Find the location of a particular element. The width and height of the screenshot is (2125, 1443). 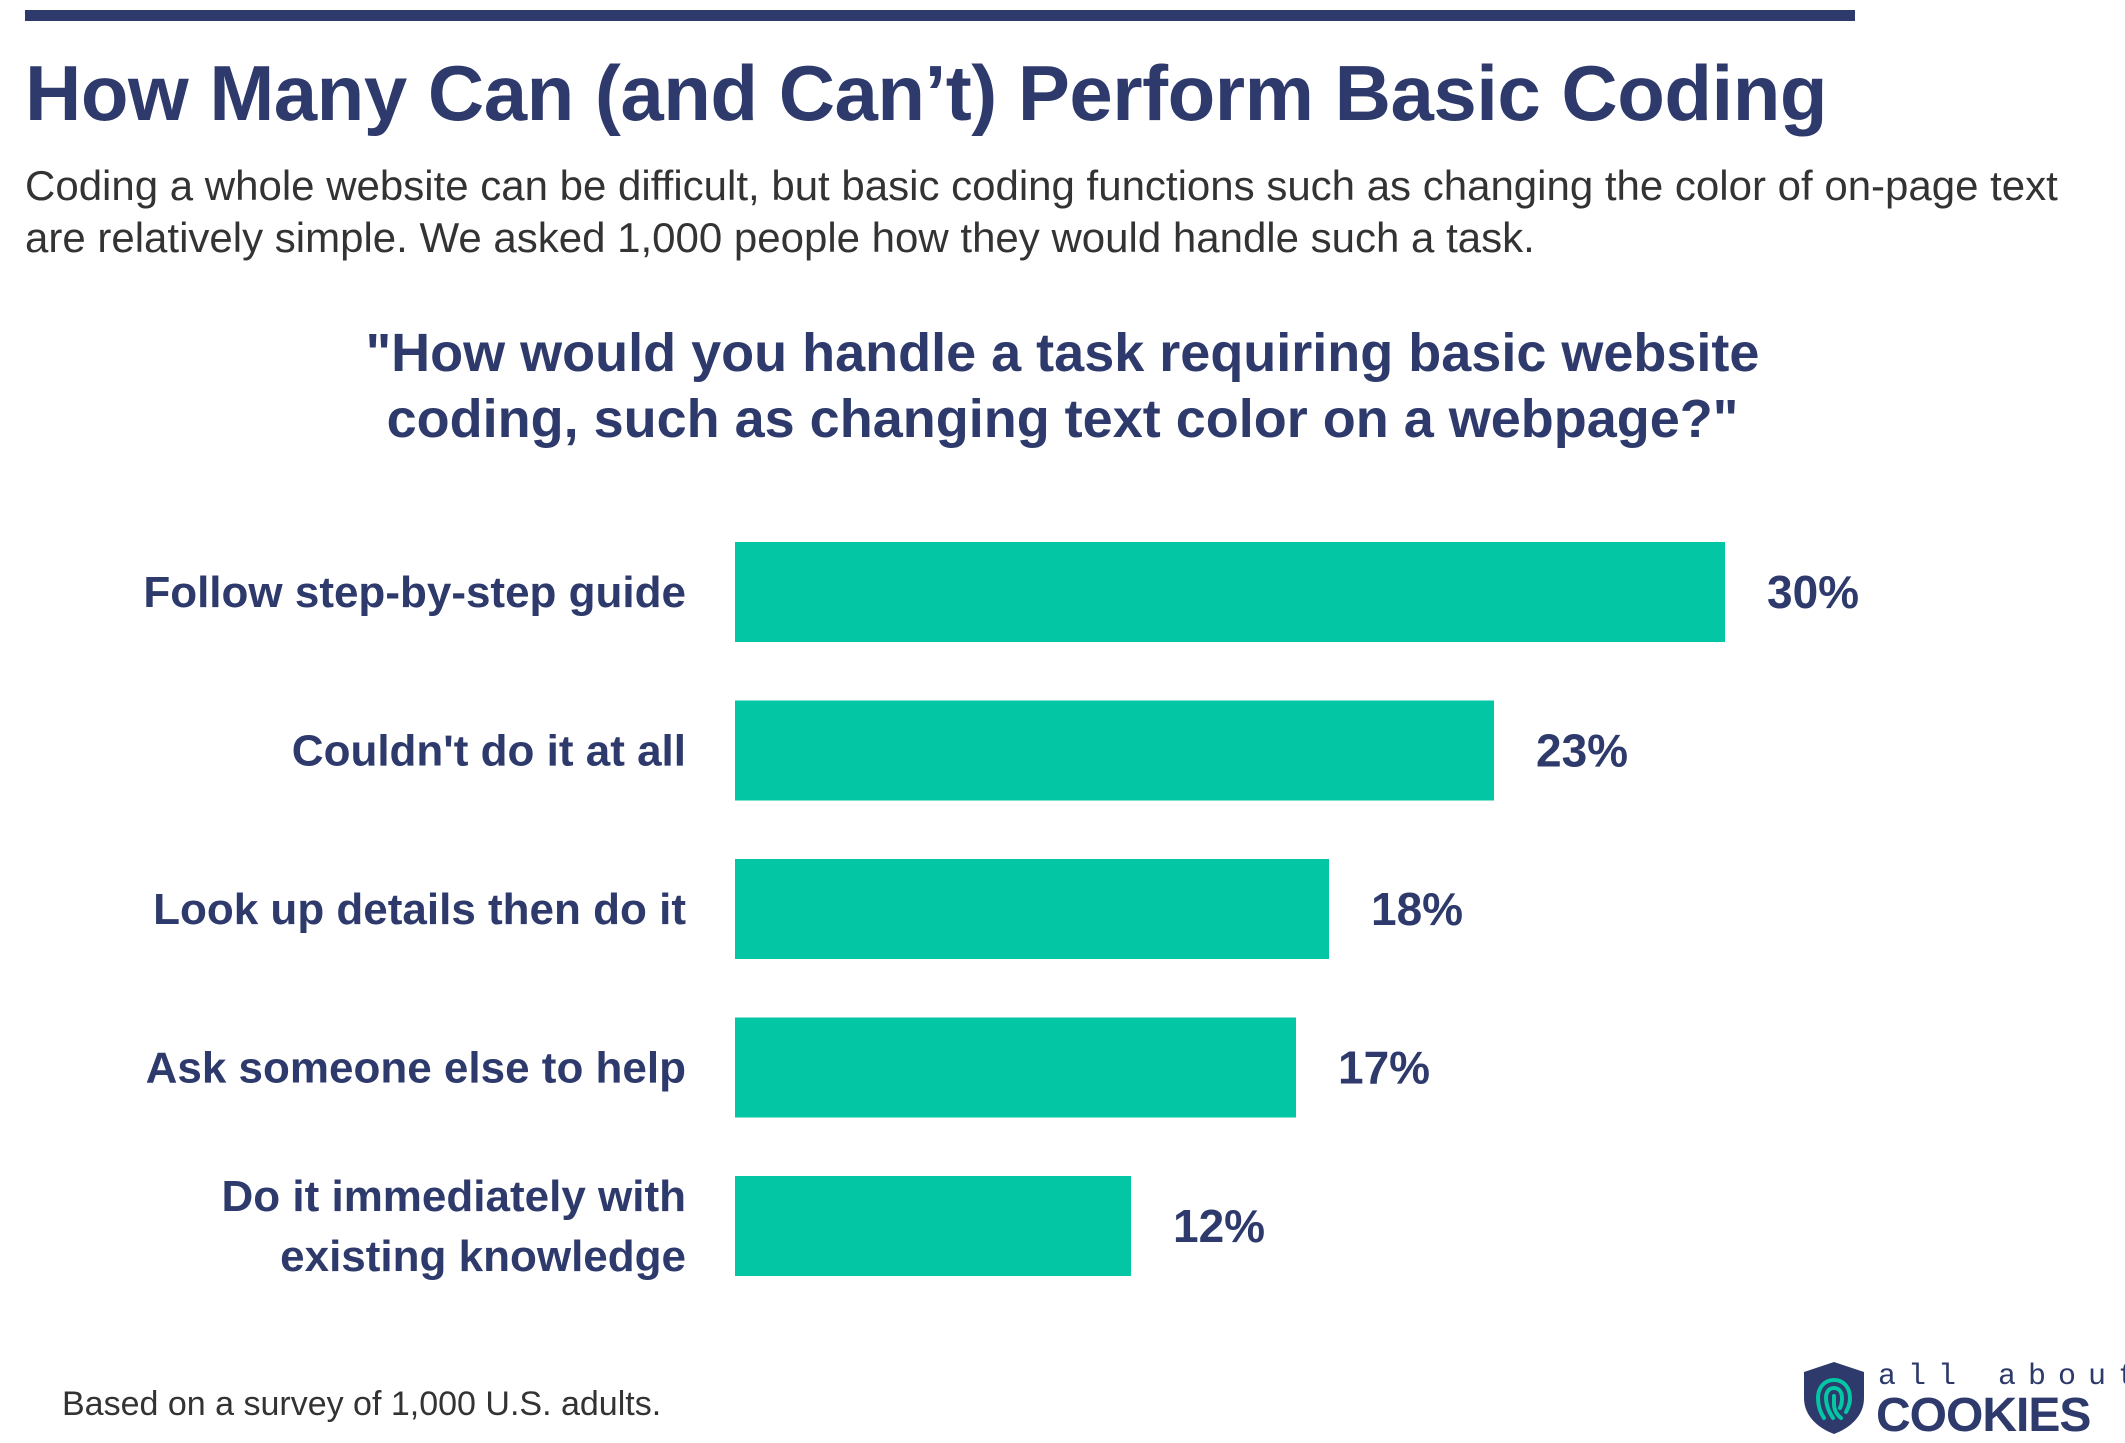

value-label-1: 23% is located at coordinates (1582, 751).